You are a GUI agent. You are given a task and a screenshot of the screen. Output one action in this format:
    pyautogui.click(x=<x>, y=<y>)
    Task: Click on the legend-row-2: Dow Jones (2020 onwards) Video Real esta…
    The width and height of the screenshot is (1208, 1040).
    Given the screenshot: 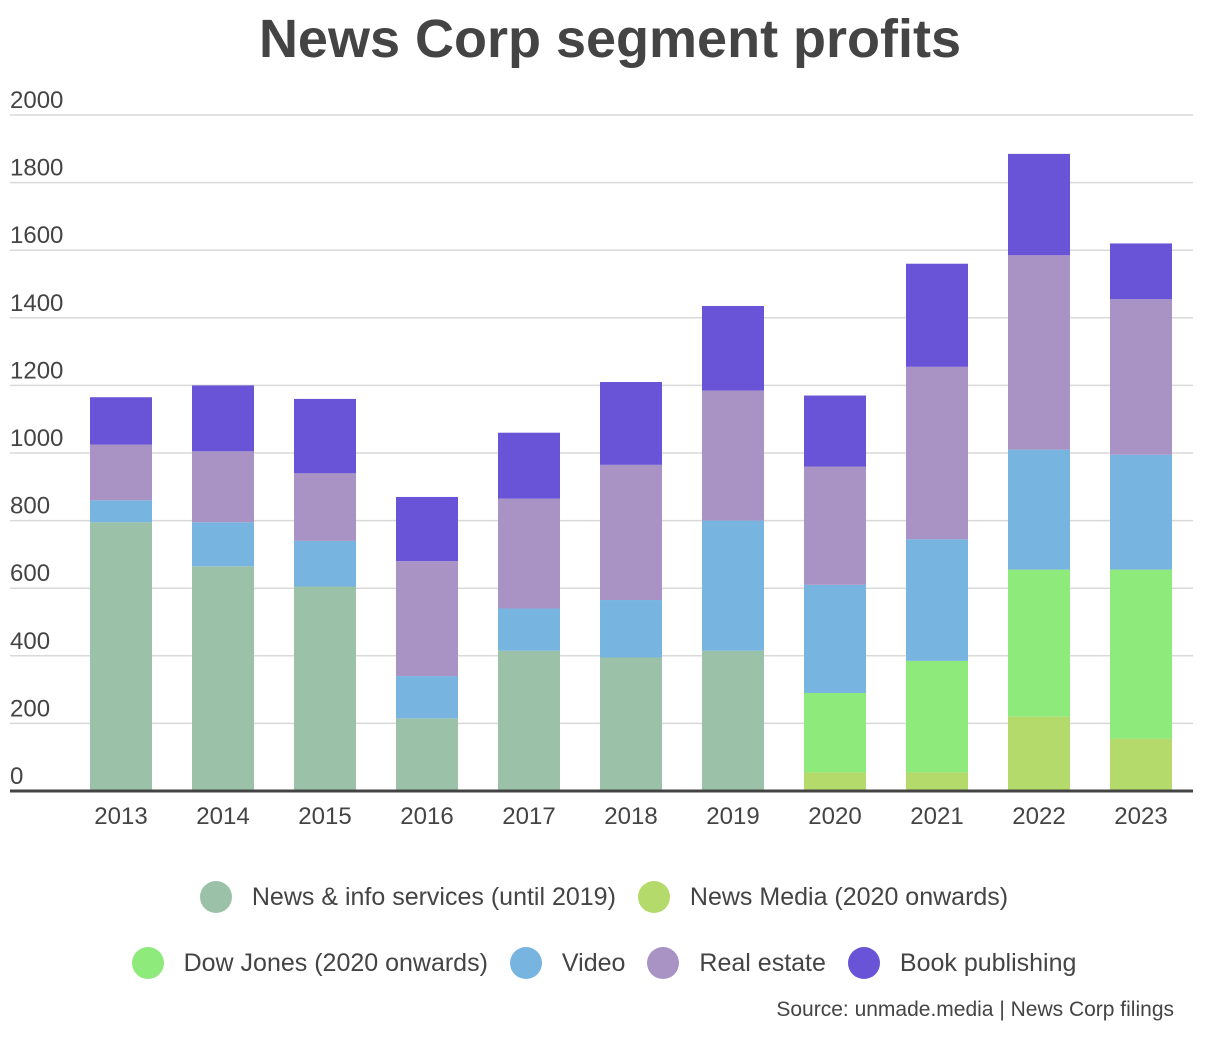 What is the action you would take?
    pyautogui.click(x=604, y=963)
    